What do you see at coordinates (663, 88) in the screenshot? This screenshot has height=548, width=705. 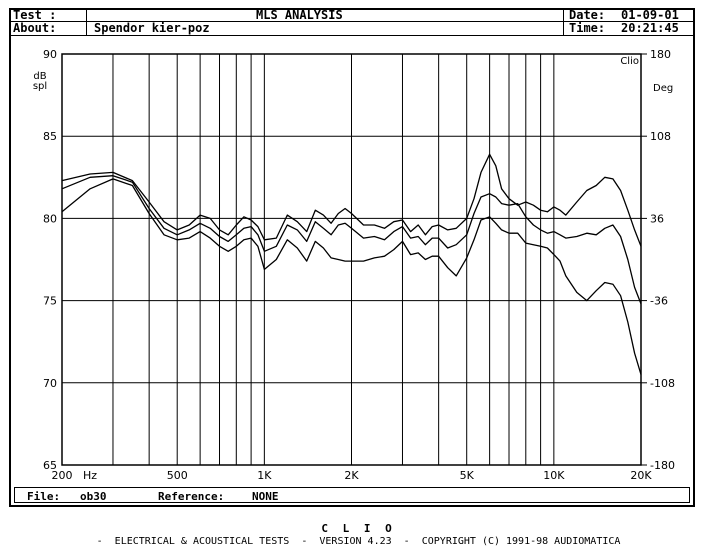 I see `y2-axis-label: Deg` at bounding box center [663, 88].